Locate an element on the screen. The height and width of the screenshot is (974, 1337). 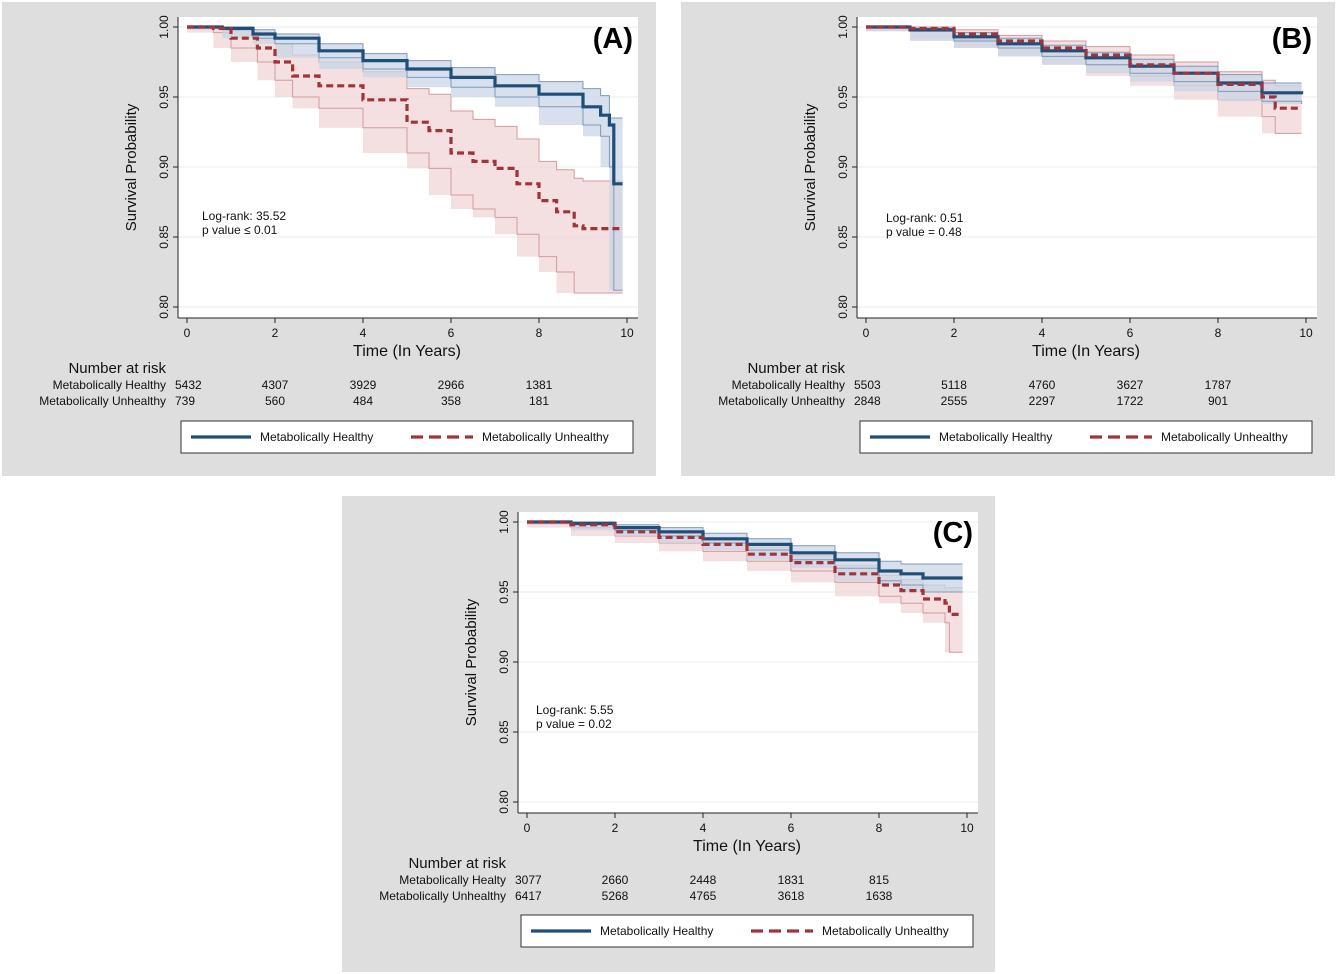
risk-value: 4765 is located at coordinates (703, 896).